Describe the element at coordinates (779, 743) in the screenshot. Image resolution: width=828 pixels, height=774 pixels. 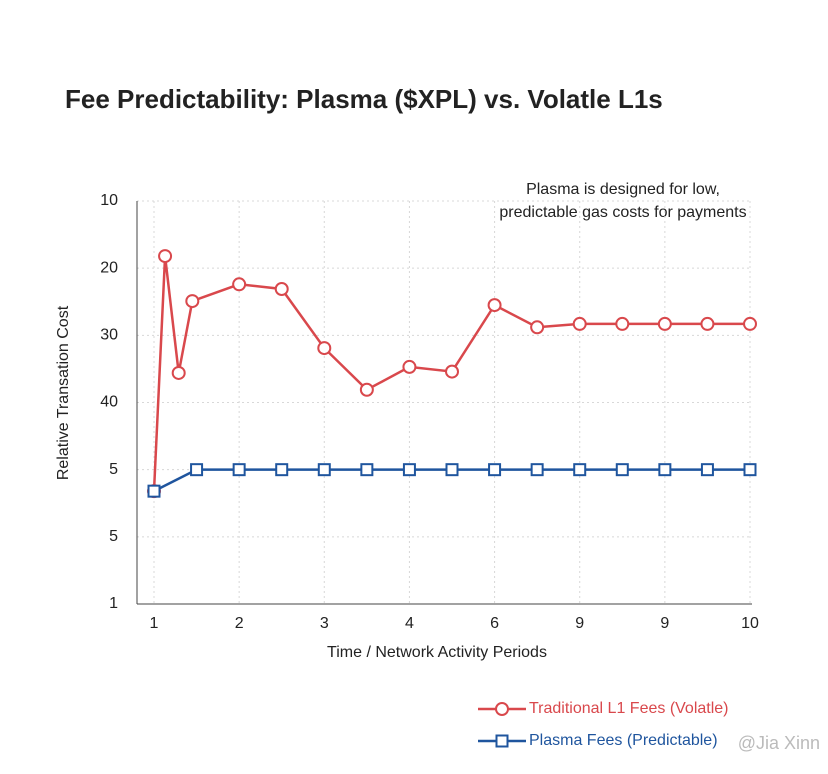
I see `watermark: @Jia Xinn` at that location.